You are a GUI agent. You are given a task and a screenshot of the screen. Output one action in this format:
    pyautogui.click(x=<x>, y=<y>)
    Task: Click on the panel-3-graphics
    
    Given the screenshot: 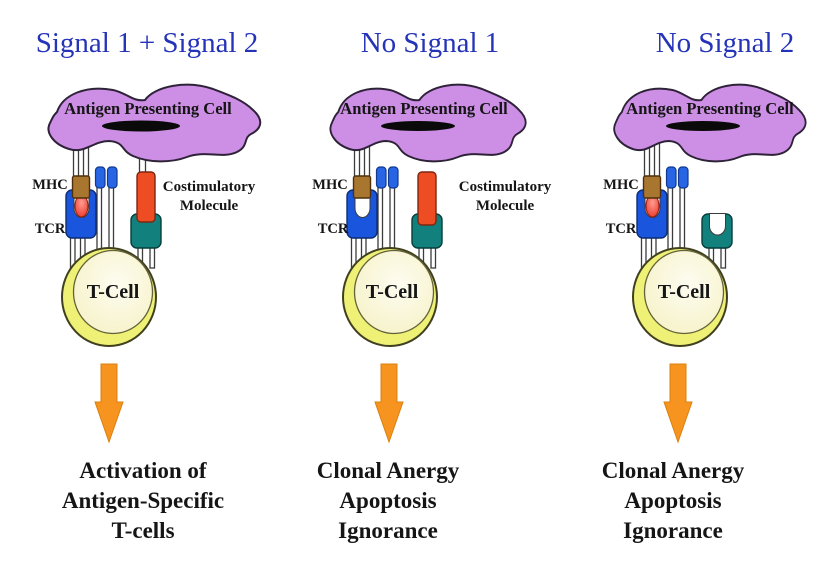 What is the action you would take?
    pyautogui.click(x=710, y=263)
    